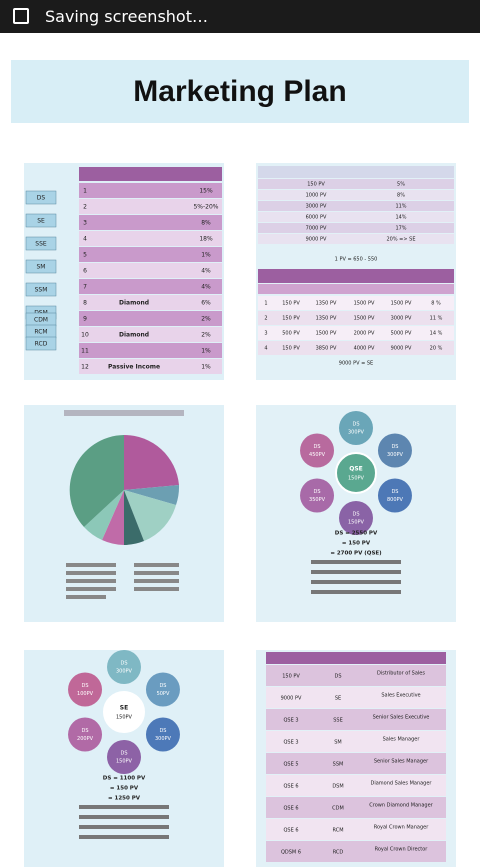 The image size is (480, 867). I want to click on label: Crown Diamond Manager, so click(401, 806).